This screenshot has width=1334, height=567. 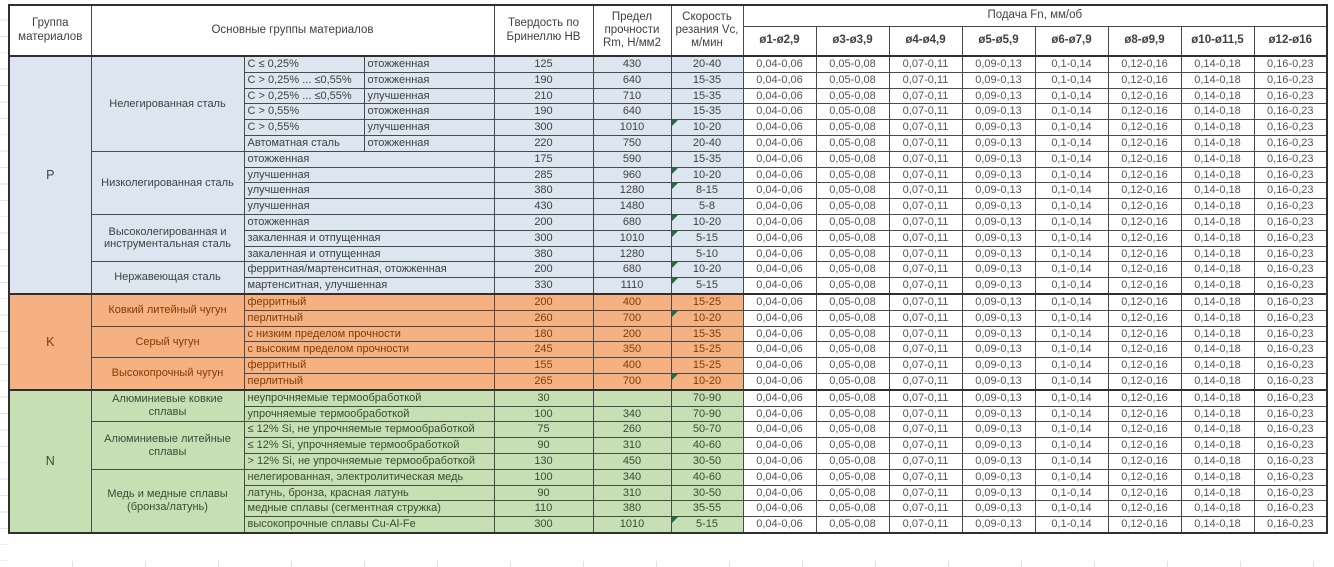 What do you see at coordinates (369, 493) in the screenshot?
I see `cell-material-spec: латунь, бронза, красная латунь` at bounding box center [369, 493].